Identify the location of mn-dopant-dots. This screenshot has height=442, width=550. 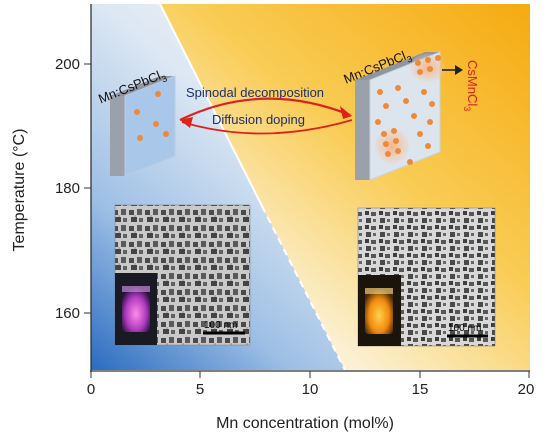
(151, 116).